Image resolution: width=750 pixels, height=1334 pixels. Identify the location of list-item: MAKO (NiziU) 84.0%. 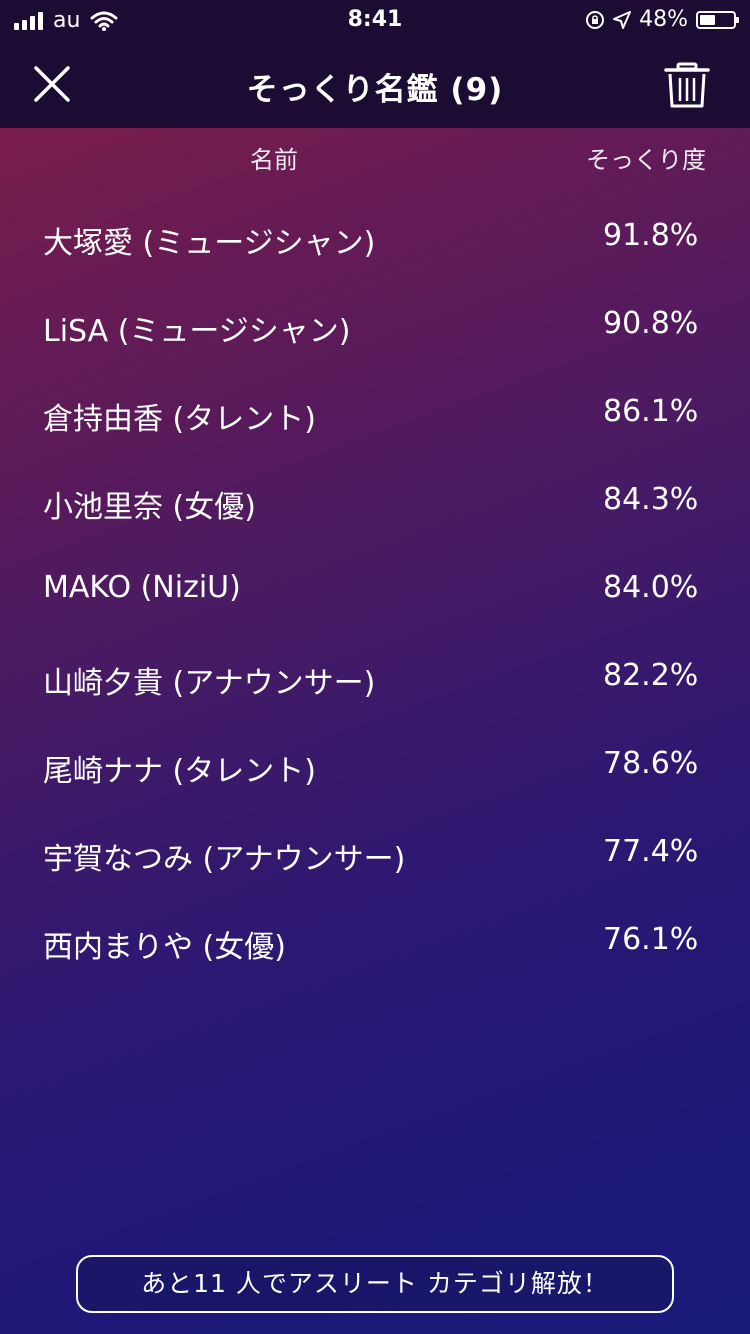
(375, 586).